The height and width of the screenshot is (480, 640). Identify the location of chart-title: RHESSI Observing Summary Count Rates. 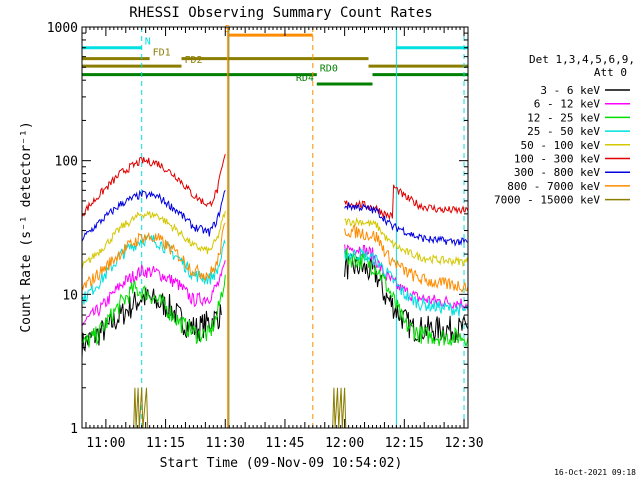
(280, 13).